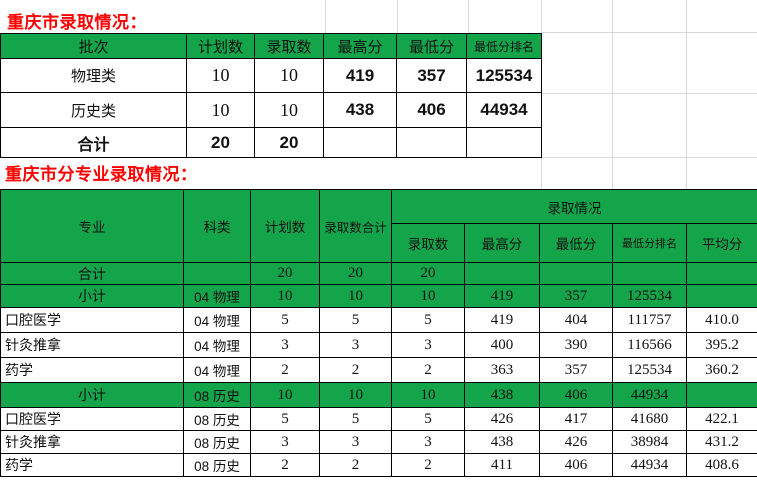 Image resolution: width=757 pixels, height=480 pixels. Describe the element at coordinates (502, 370) in the screenshot. I see `data-cell: 363` at that location.